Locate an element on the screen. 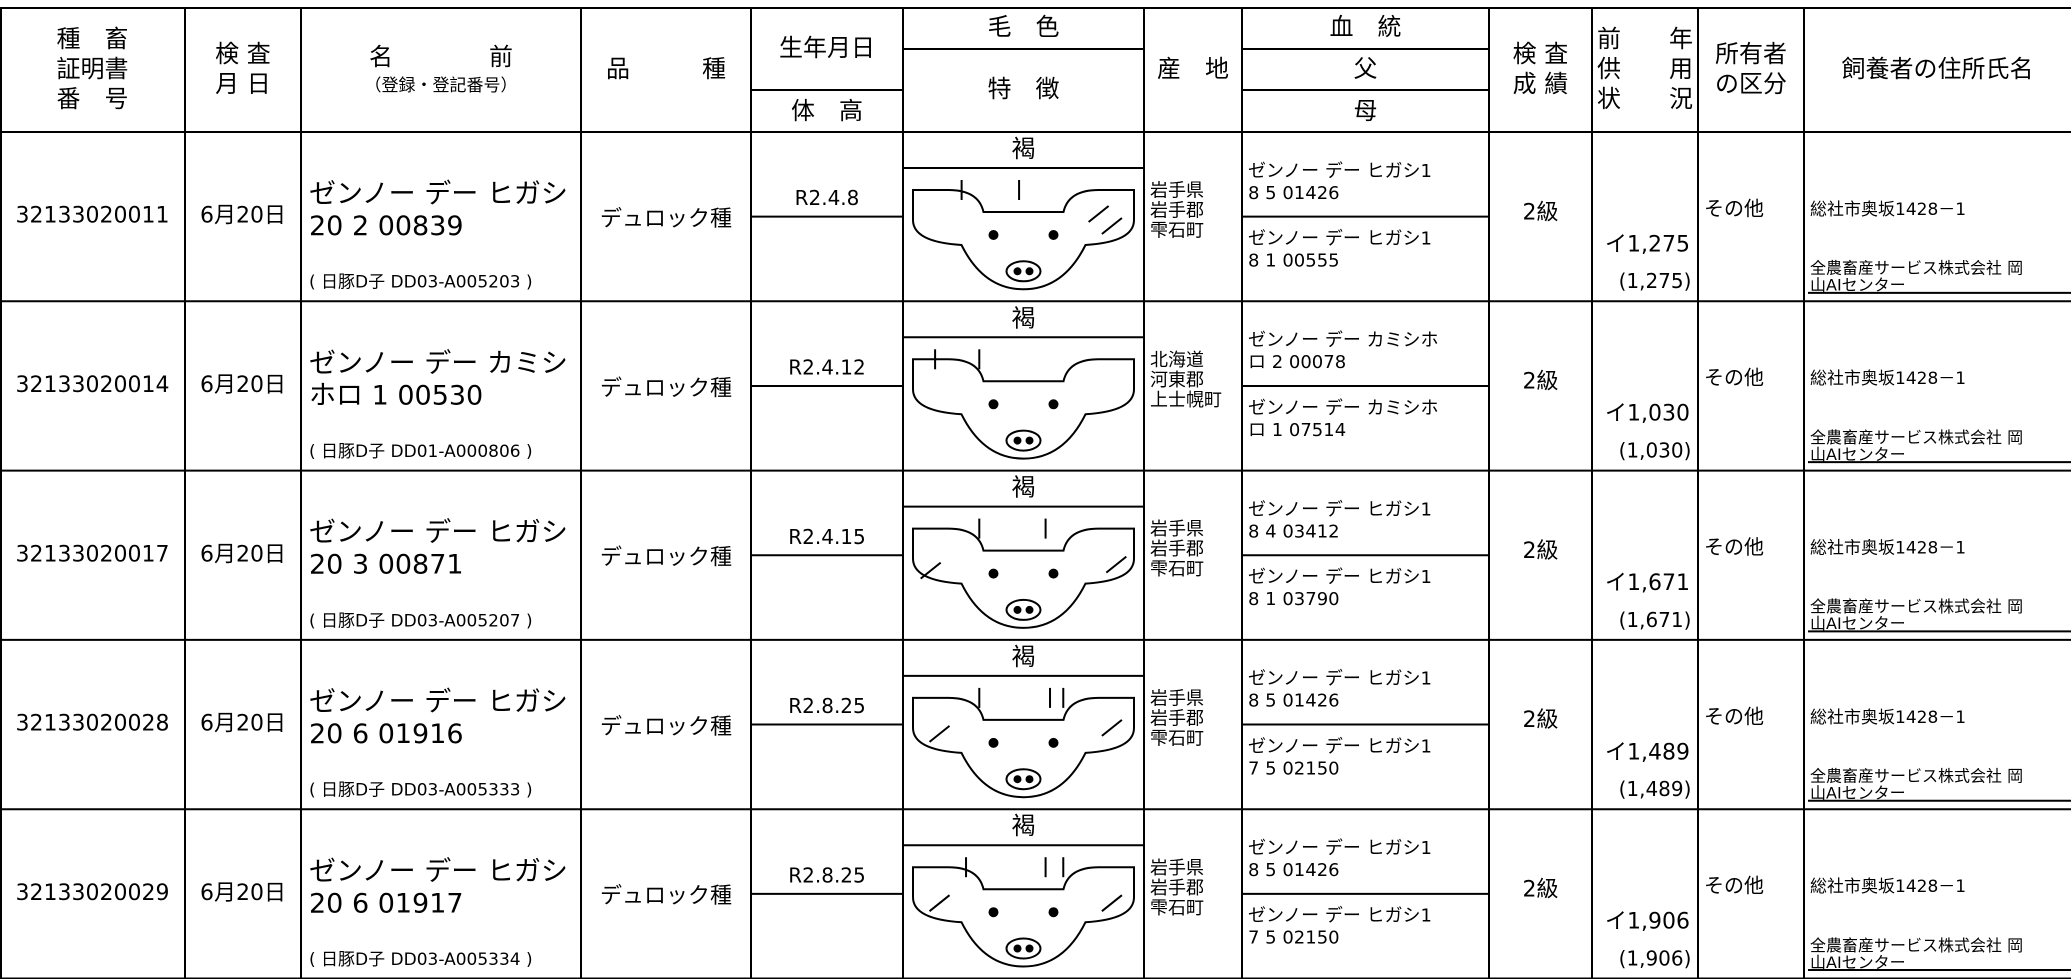 This screenshot has height=979, width=2072. cell-text: R2.4.15 is located at coordinates (827, 537).